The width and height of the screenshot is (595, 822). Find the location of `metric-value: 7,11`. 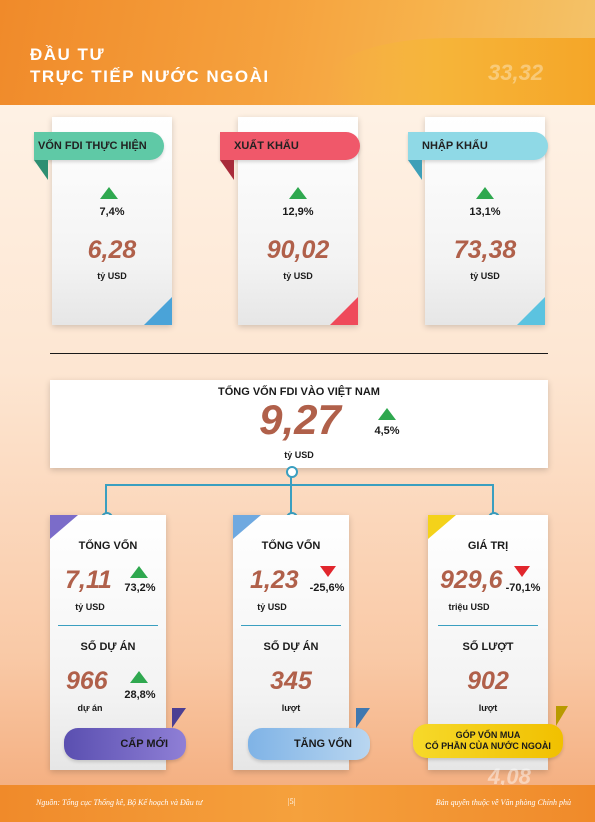

metric-value: 7,11 is located at coordinates (88, 580).